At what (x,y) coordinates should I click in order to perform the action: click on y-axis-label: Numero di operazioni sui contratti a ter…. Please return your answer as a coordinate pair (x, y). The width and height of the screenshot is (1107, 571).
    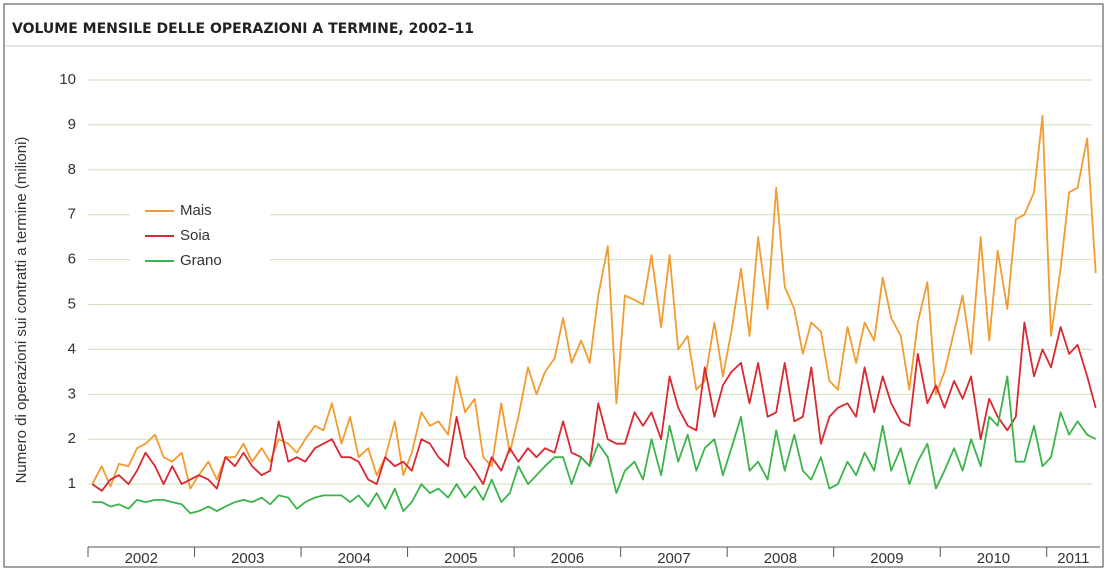
    Looking at the image, I should click on (21, 310).